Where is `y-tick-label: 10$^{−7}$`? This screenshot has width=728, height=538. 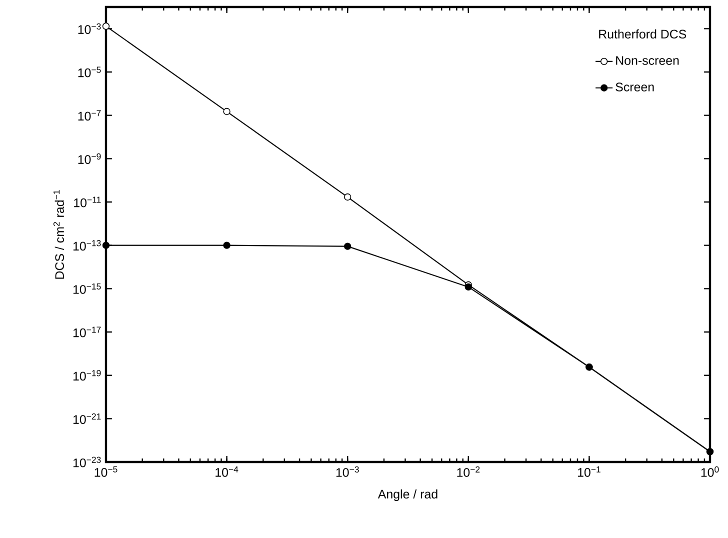 y-tick-label: 10$^{−7}$ is located at coordinates (89, 115).